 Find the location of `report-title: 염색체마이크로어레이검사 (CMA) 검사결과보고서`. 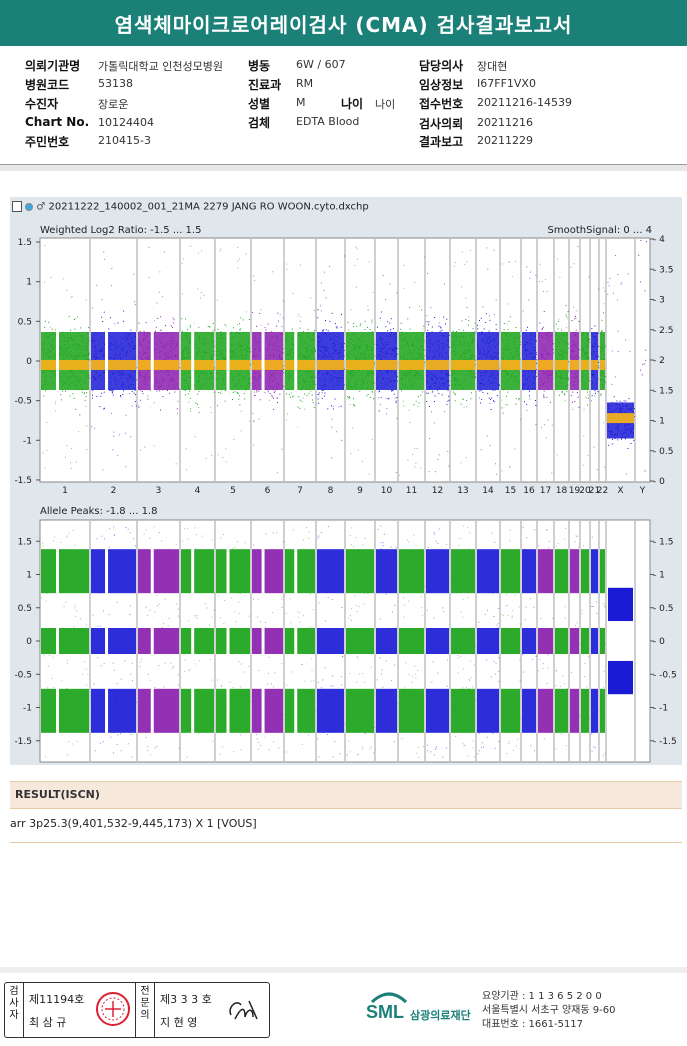

report-title: 염색체마이크로어레이검사 (CMA) 검사결과보고서 is located at coordinates (343, 23).